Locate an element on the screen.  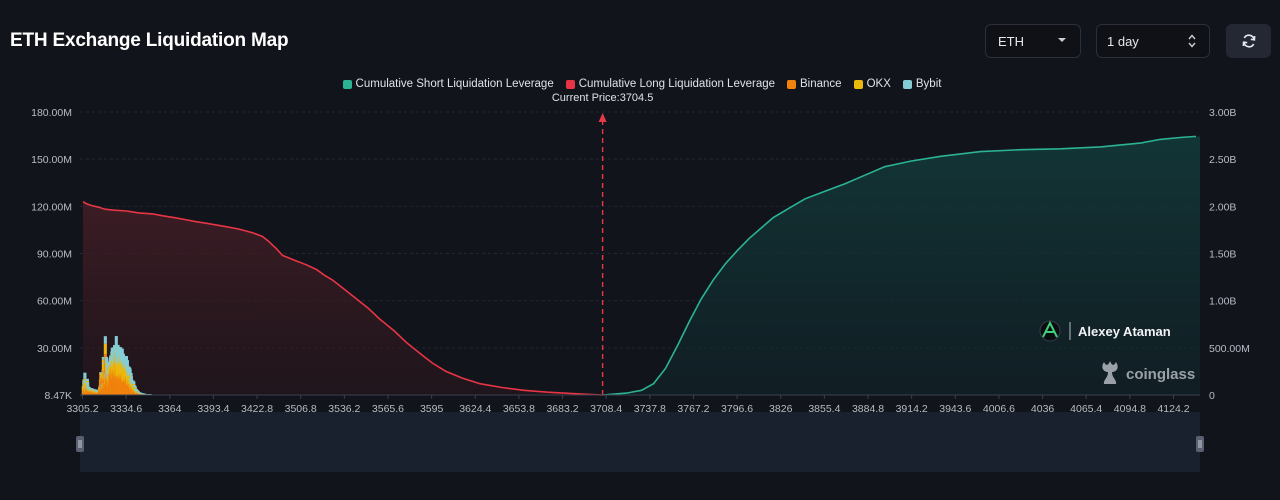
legend-bybit: Bybit is located at coordinates (922, 84).